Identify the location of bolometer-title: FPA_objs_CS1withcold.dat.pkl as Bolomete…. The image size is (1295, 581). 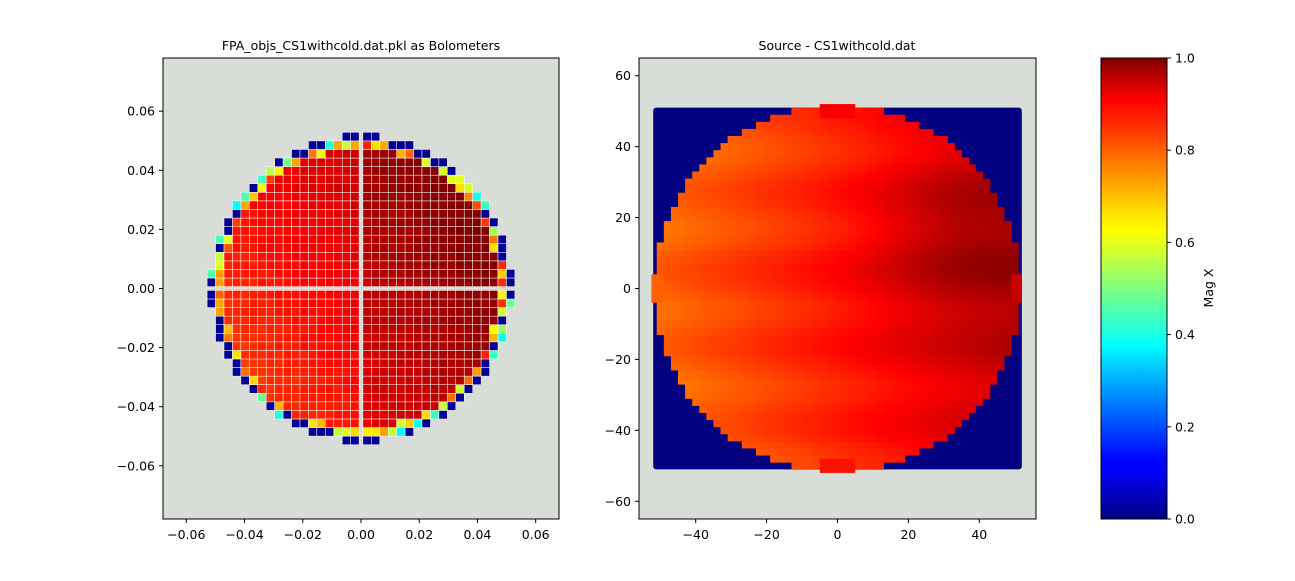
(361, 45).